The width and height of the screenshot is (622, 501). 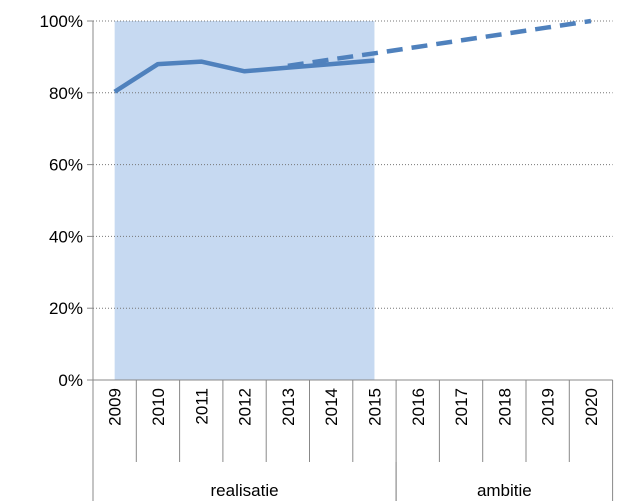 I want to click on x-tick-label: 2013, so click(x=288, y=407).